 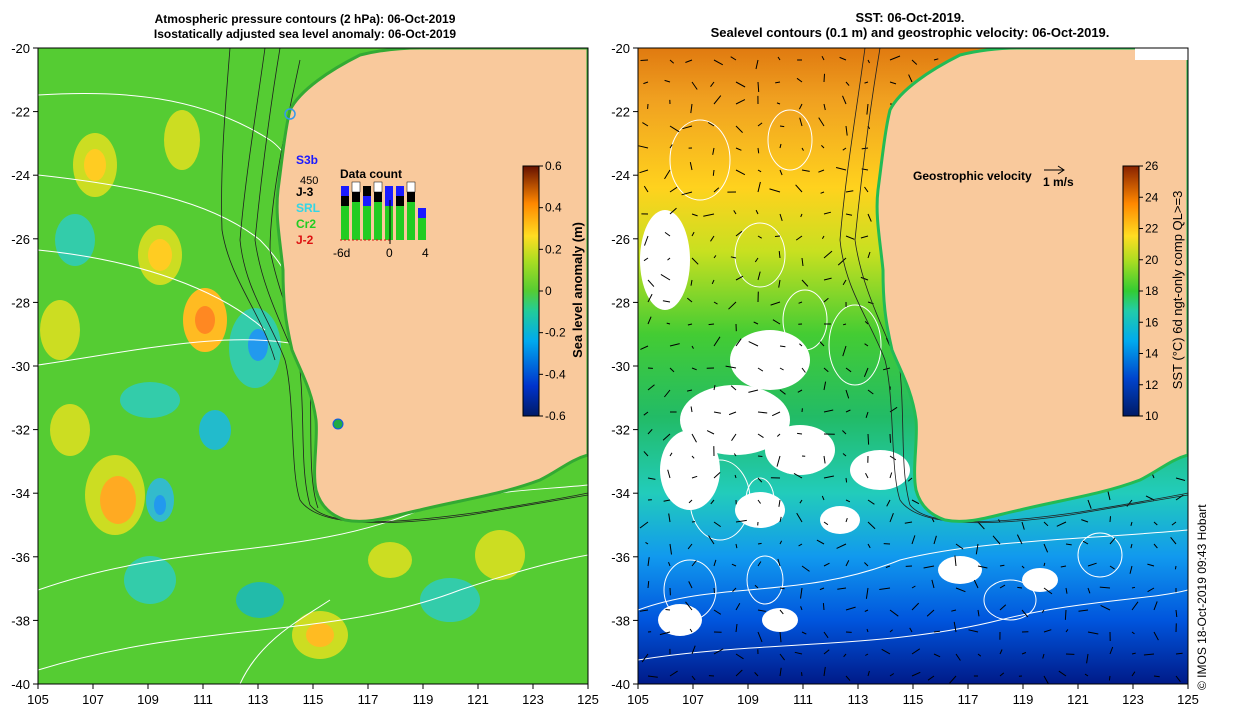 What do you see at coordinates (368, 699) in the screenshot?
I see `x-tick-label: 117` at bounding box center [368, 699].